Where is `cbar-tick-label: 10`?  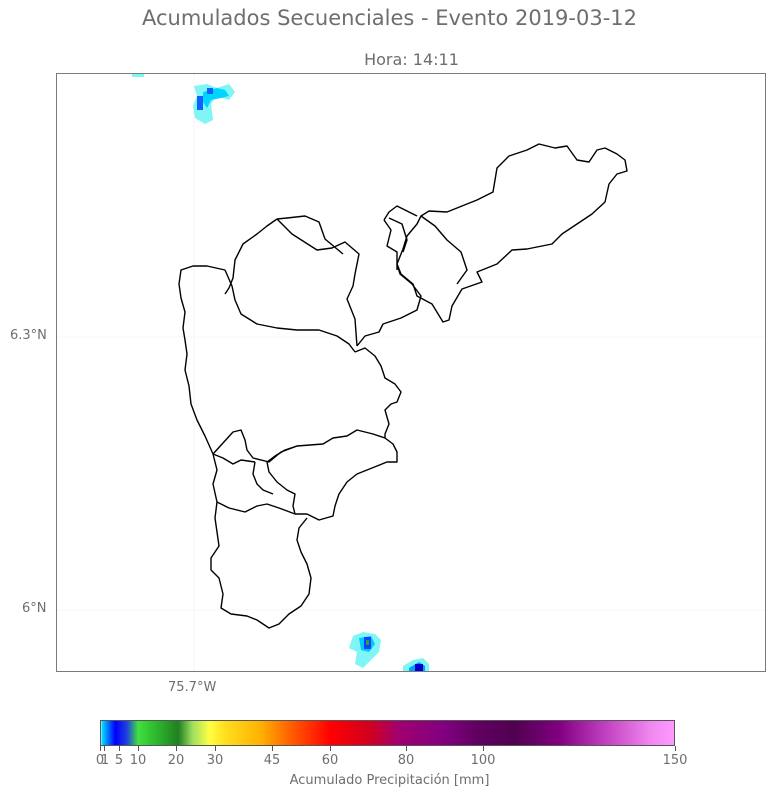
cbar-tick-label: 10 is located at coordinates (138, 760).